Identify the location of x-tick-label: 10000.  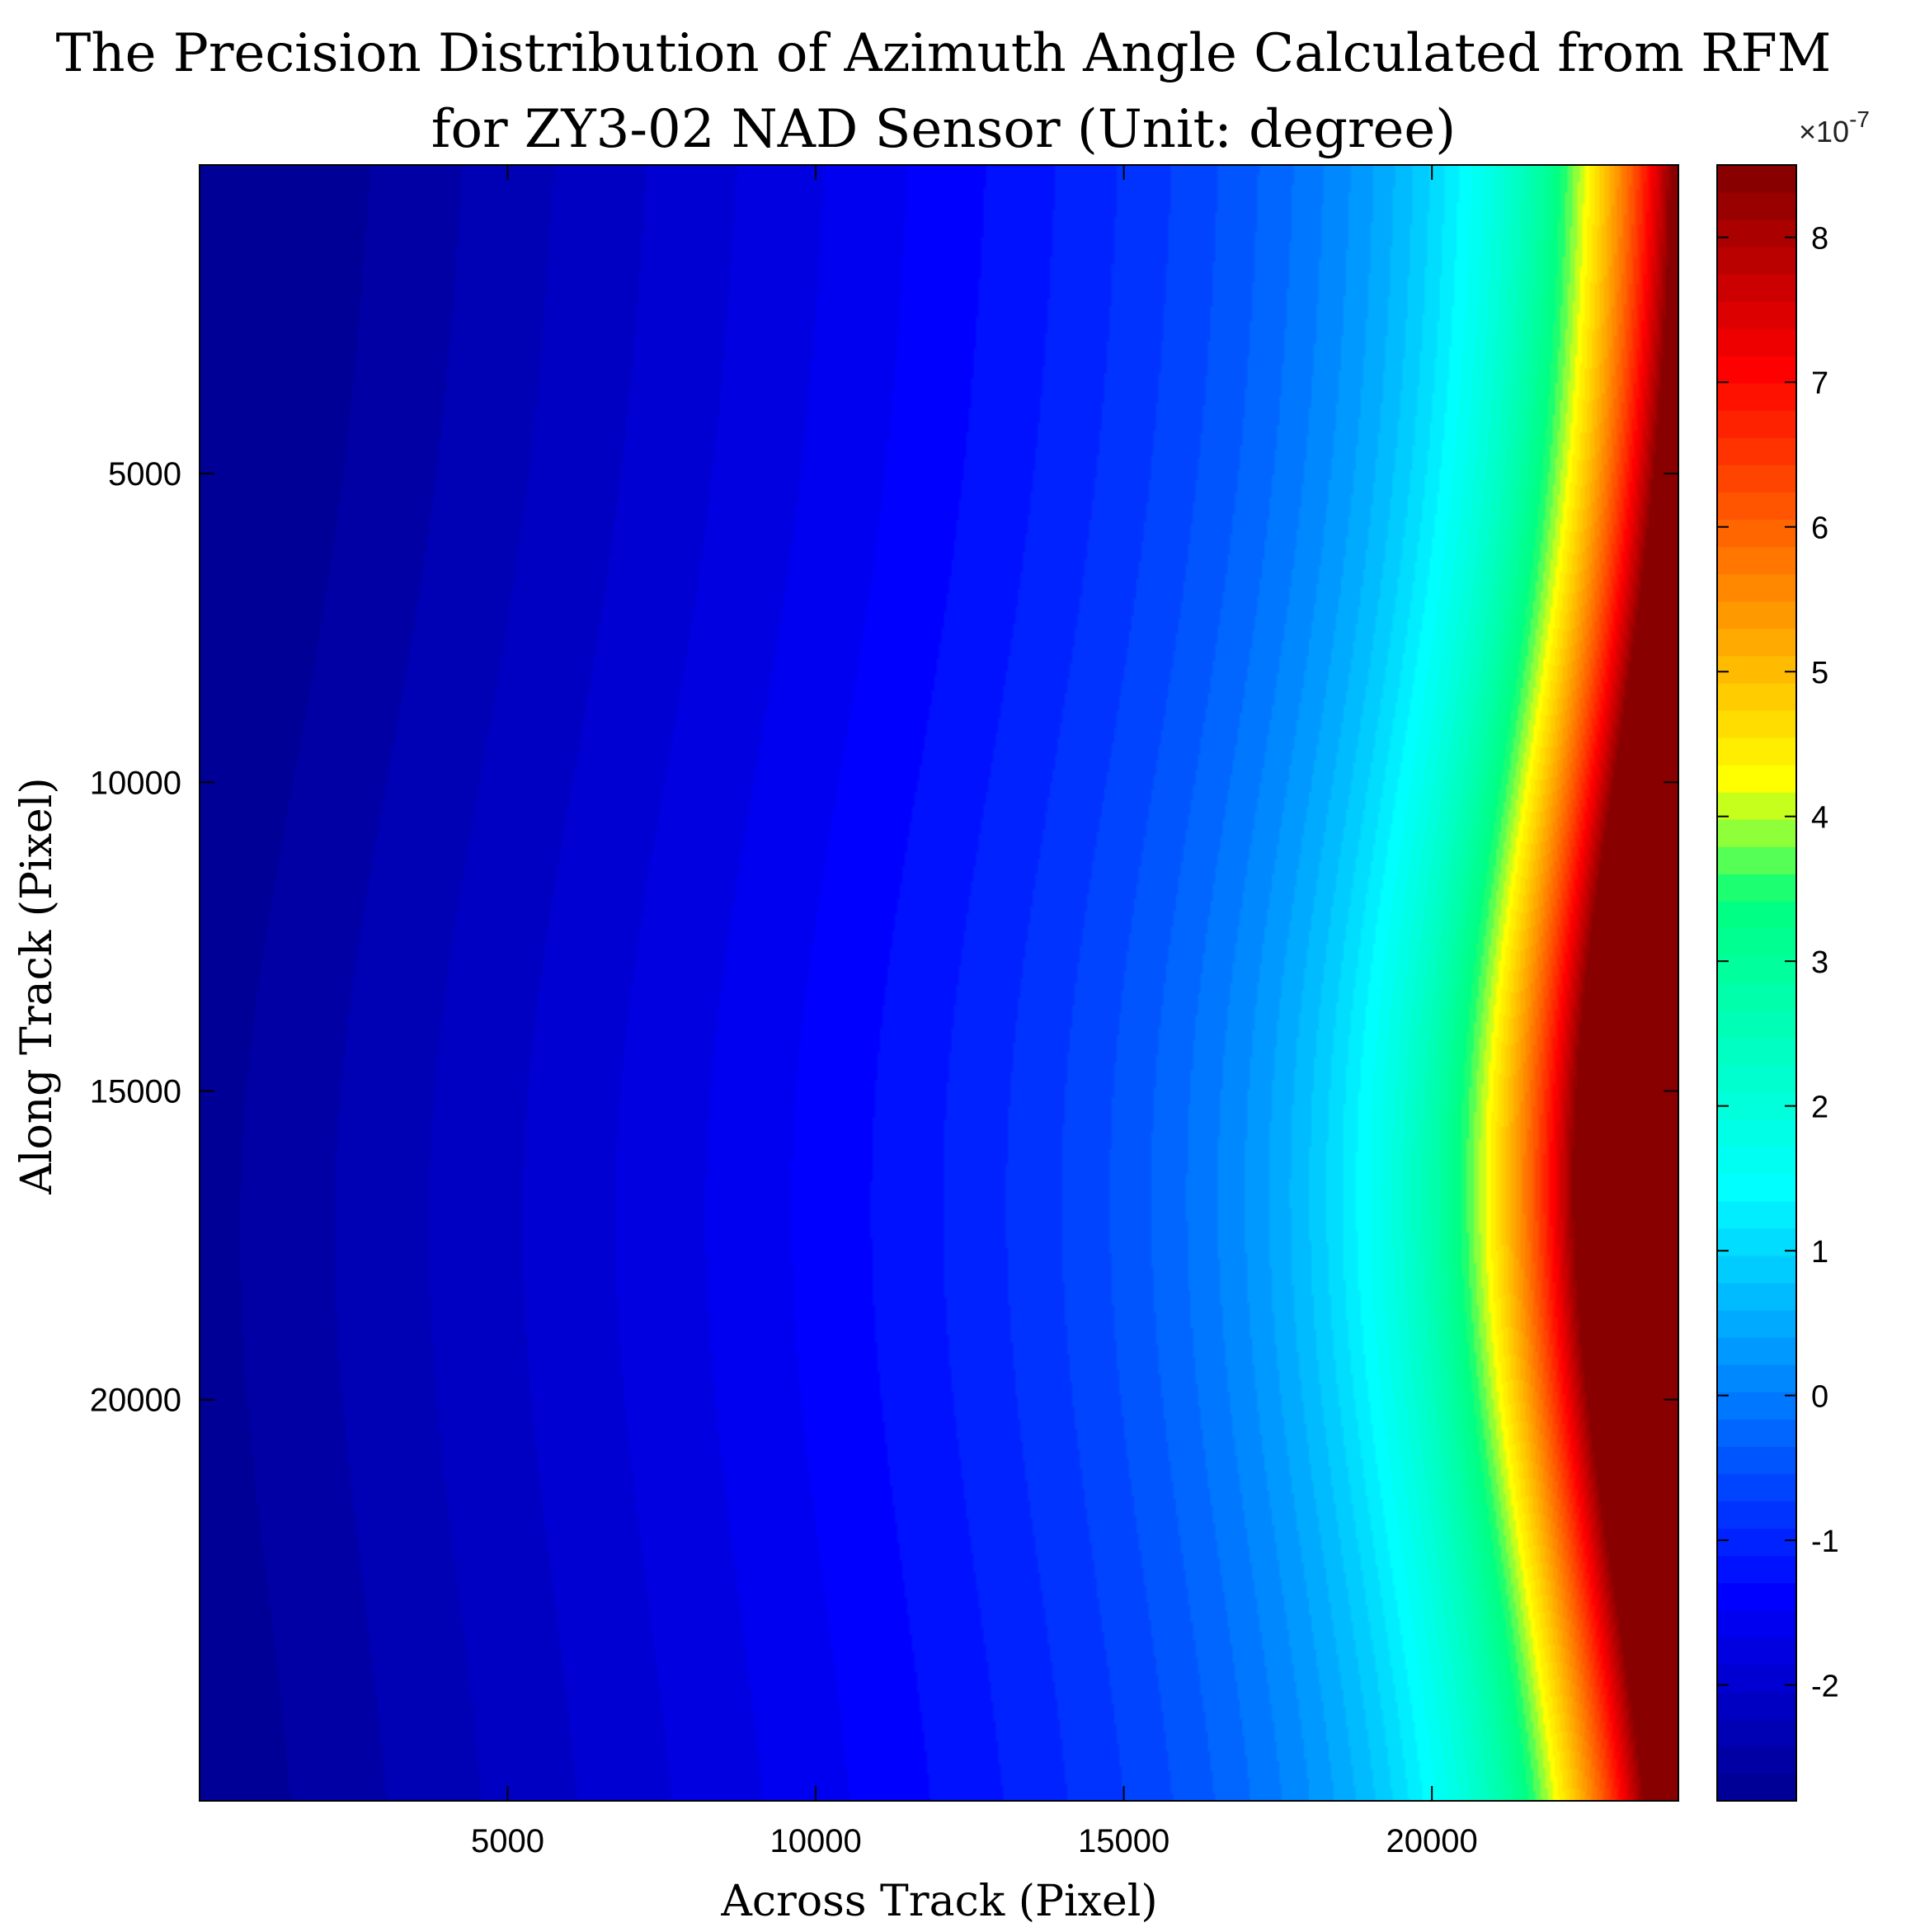
(815, 1841).